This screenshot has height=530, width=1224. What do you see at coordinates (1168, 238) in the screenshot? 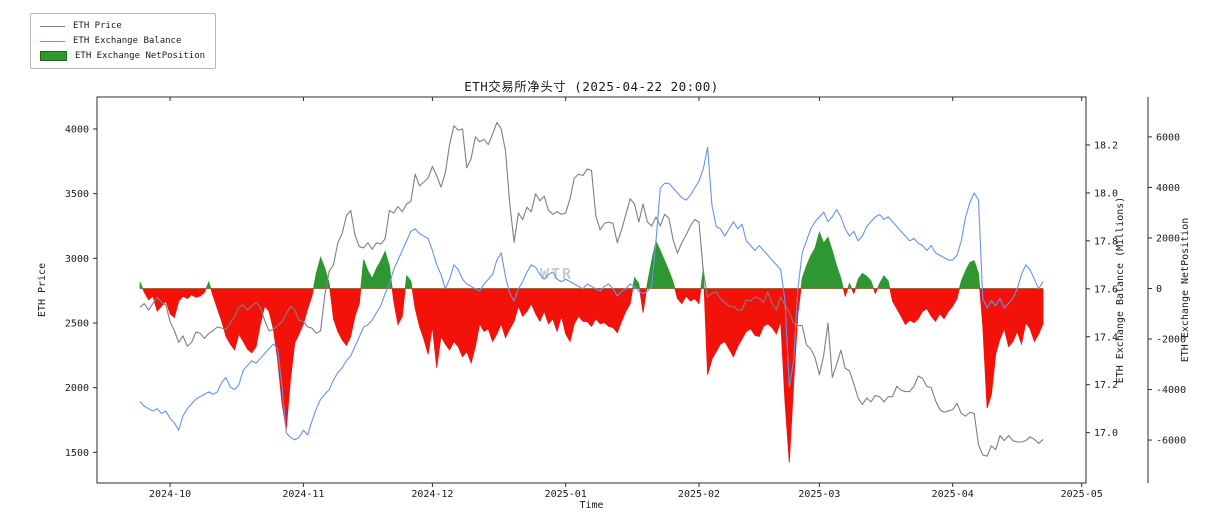
I see `y-netposition-tick-label: 2000` at bounding box center [1168, 238].